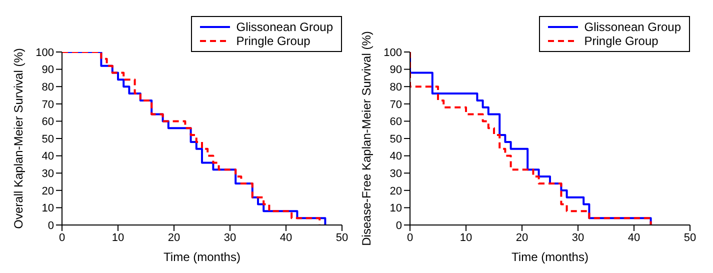 This screenshot has height=273, width=713. What do you see at coordinates (366, 138) in the screenshot?
I see `y-axis-title: Disease-Free Kaplan-Meier Survival (%)` at bounding box center [366, 138].